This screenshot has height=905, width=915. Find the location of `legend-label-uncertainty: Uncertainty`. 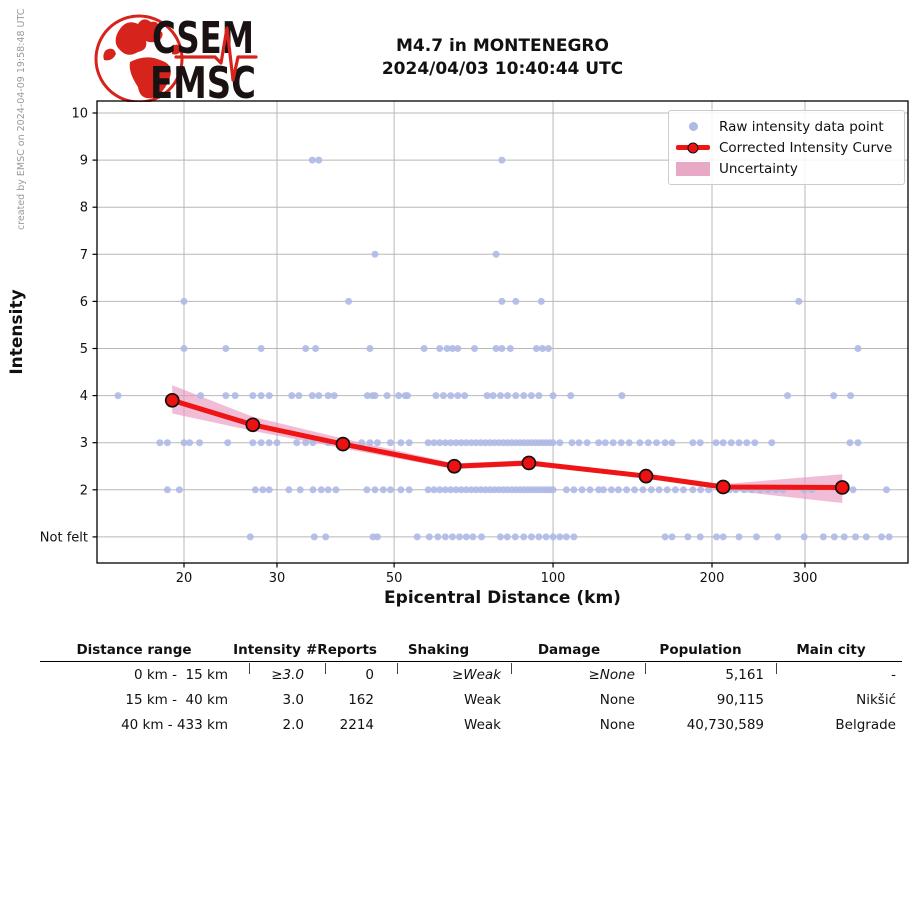

legend-label-uncertainty: Uncertainty is located at coordinates (758, 168).